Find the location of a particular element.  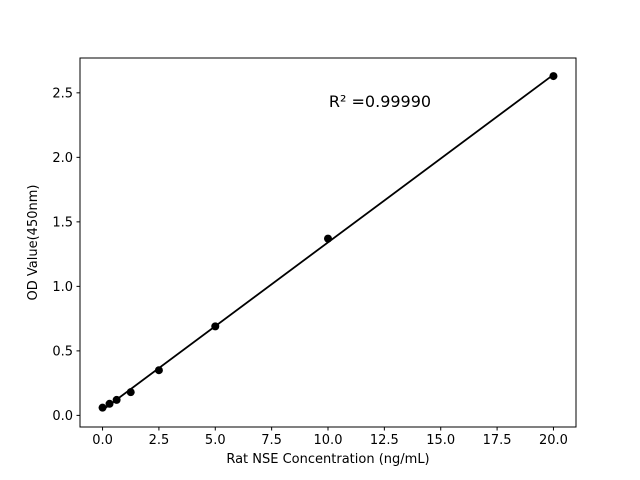

y-tick-label: 1.5 is located at coordinates (62, 222).